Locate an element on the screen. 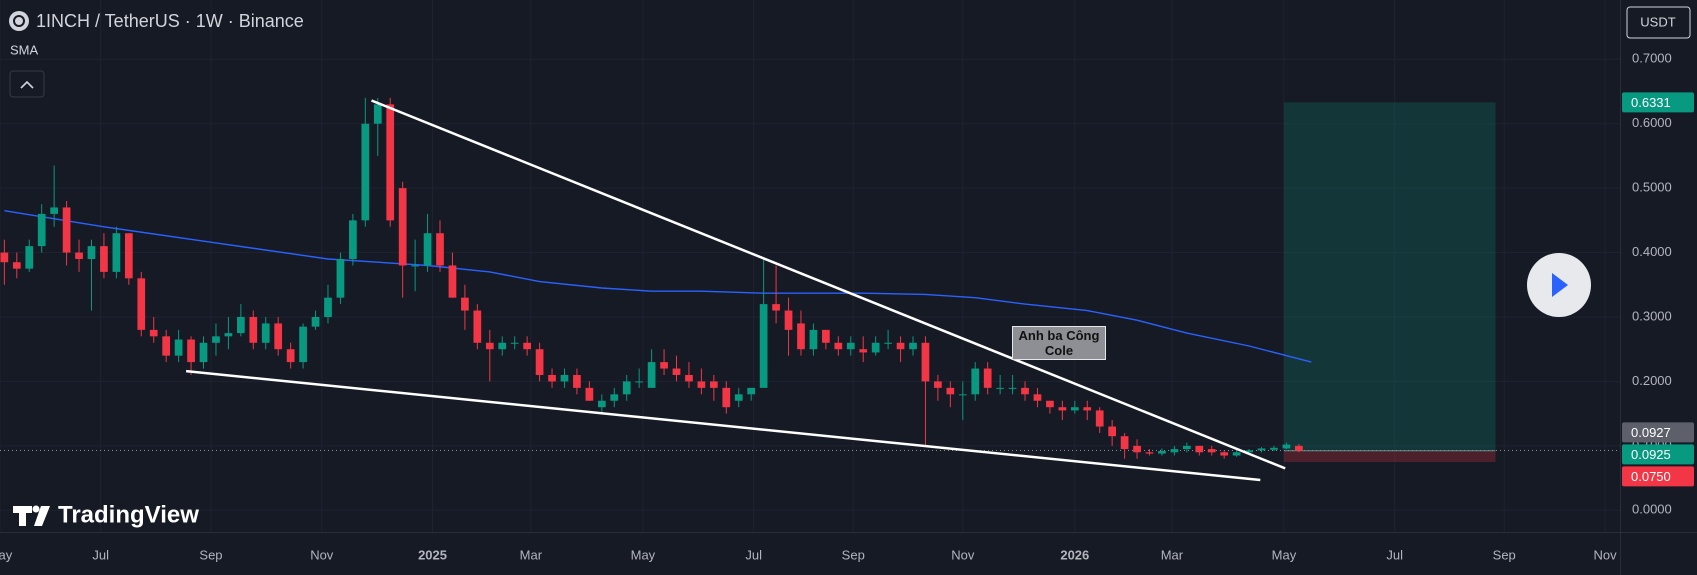 This screenshot has width=1697, height=575. price-label: 0.6331 is located at coordinates (1651, 102).